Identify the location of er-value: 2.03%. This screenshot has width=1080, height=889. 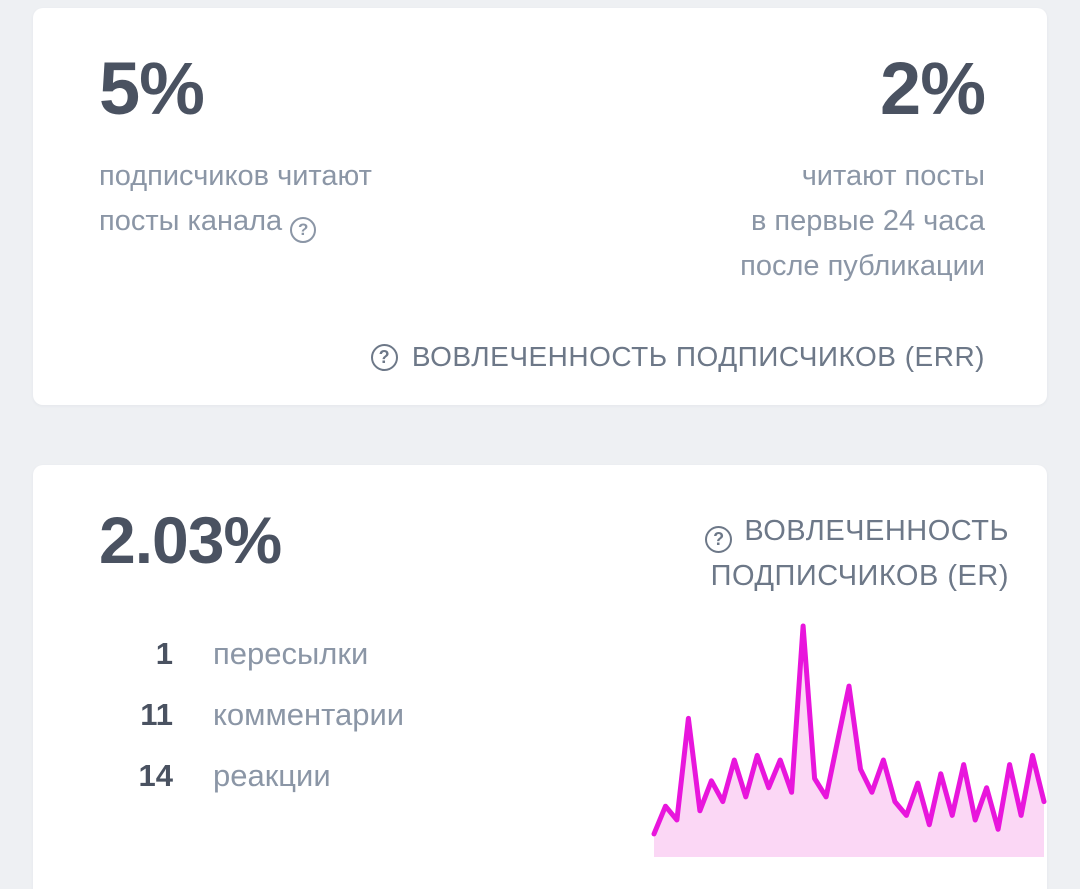
(190, 540).